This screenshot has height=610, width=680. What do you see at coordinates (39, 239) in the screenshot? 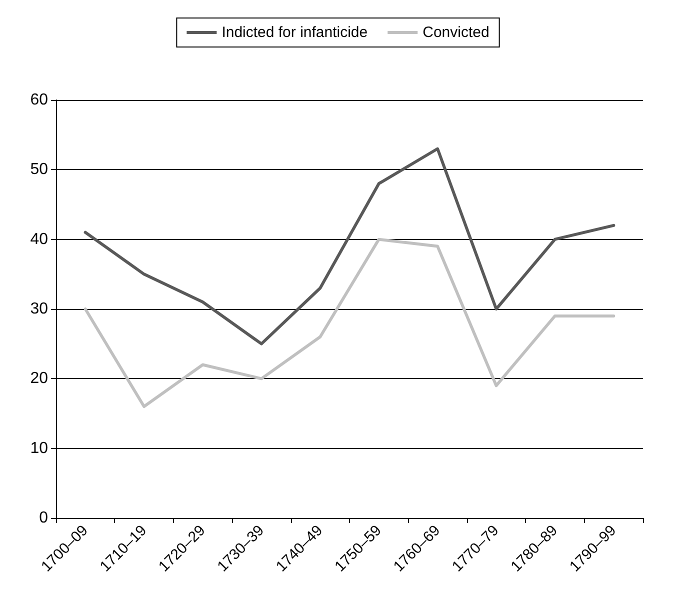
I see `y-tick-label: 40` at bounding box center [39, 239].